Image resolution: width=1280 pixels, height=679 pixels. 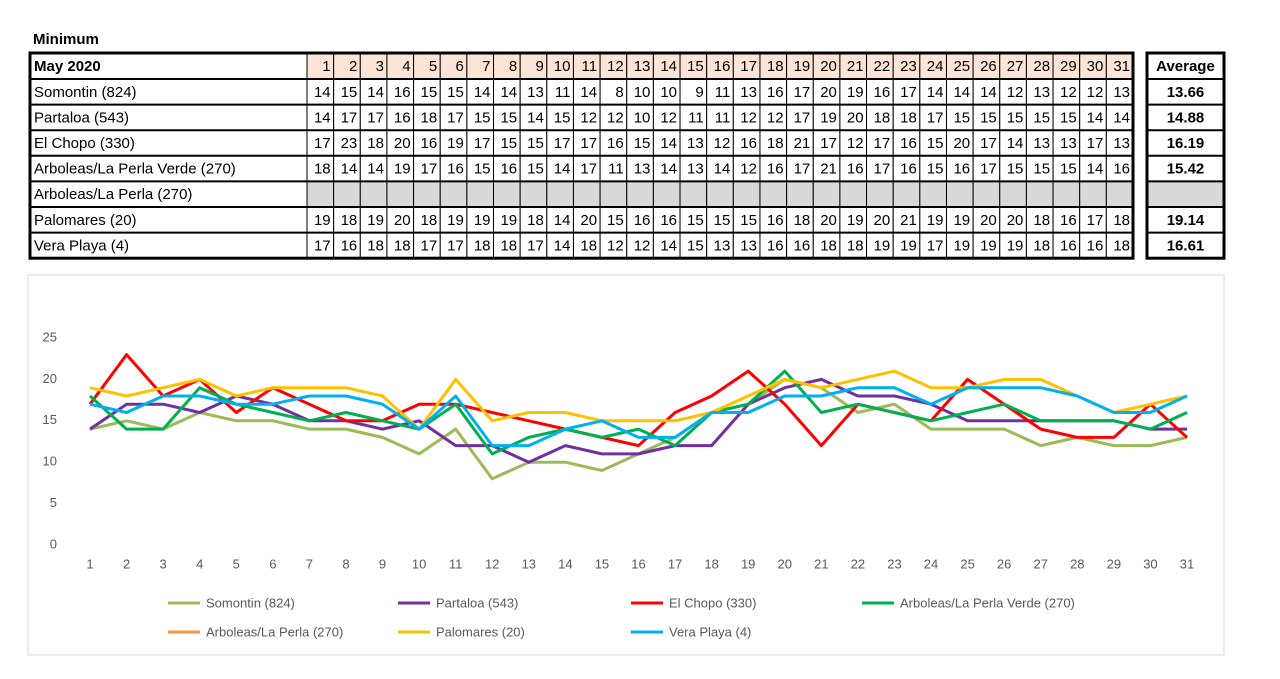 I want to click on day-label: 31, so click(x=1121, y=66).